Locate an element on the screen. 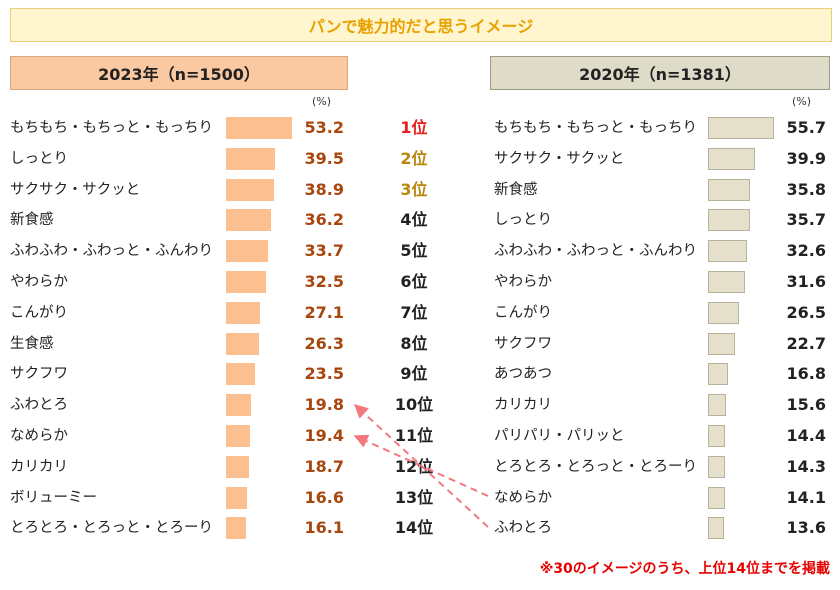 This screenshot has width=840, height=590. label-2023-8: 生食感 is located at coordinates (32, 343).